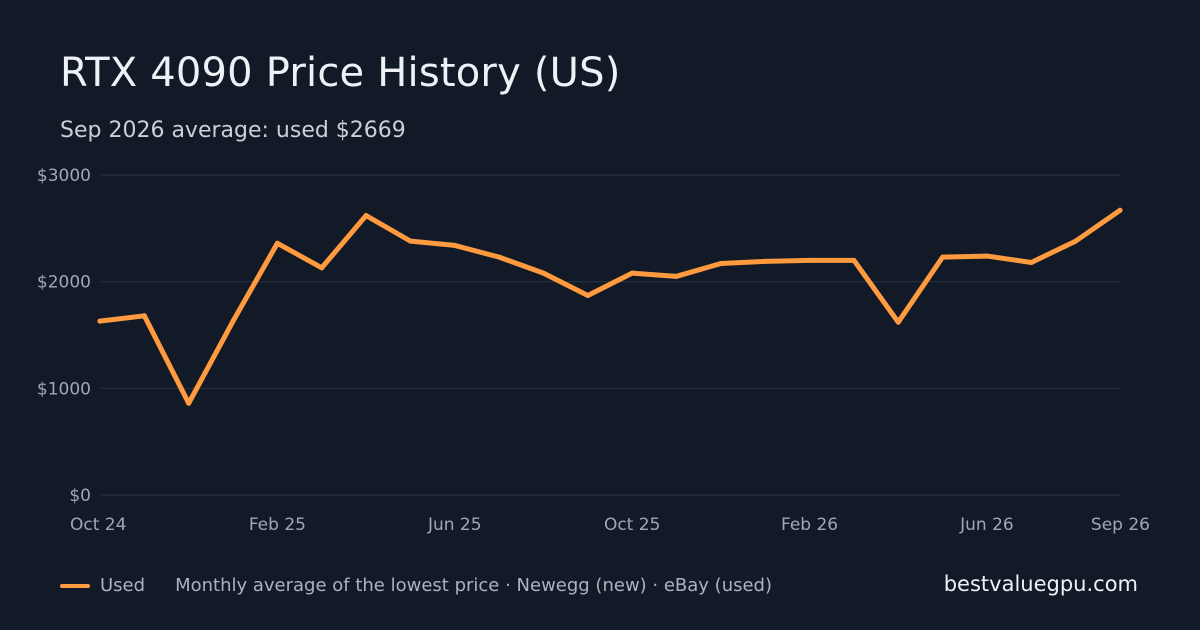 Image resolution: width=1200 pixels, height=630 pixels. I want to click on x-tick-label: Oct 24, so click(98, 525).